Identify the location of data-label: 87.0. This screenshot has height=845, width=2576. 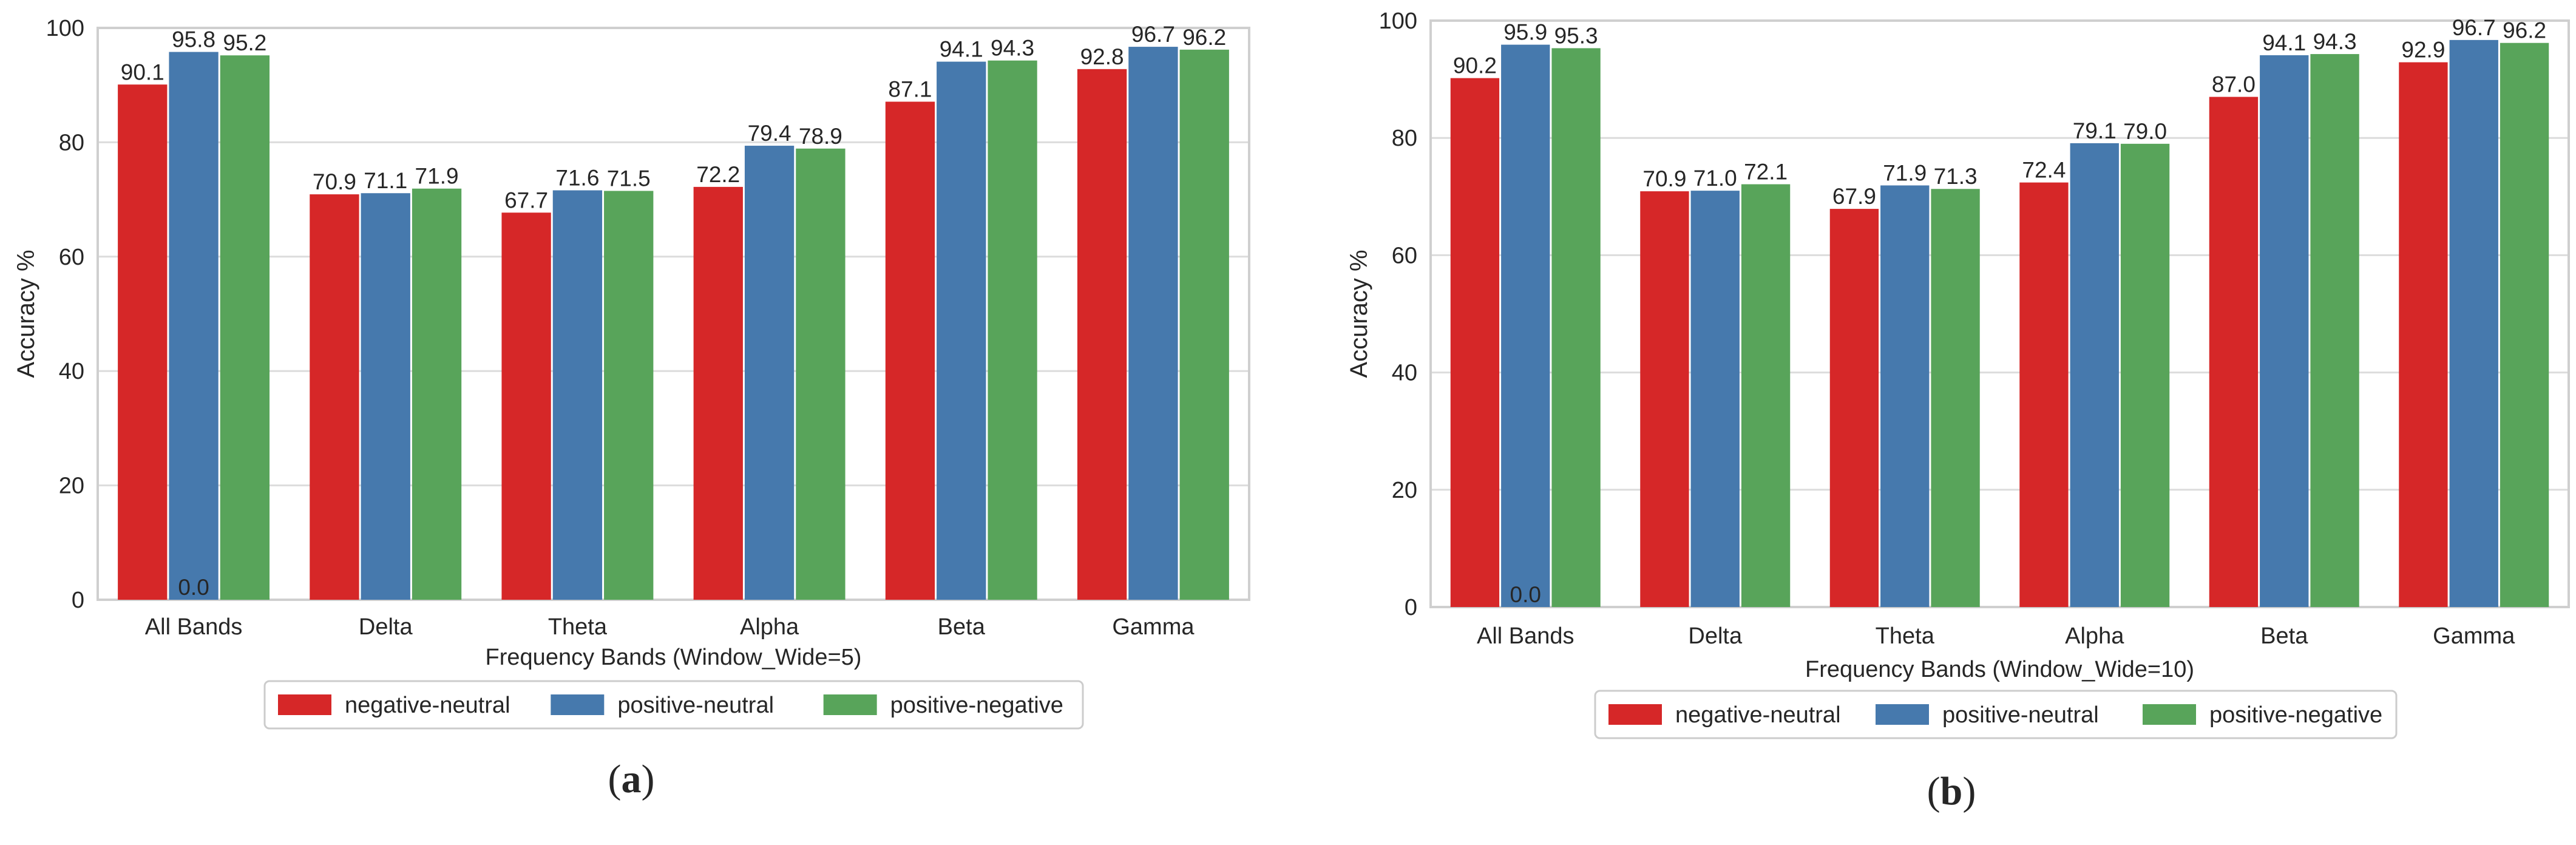
(2234, 85).